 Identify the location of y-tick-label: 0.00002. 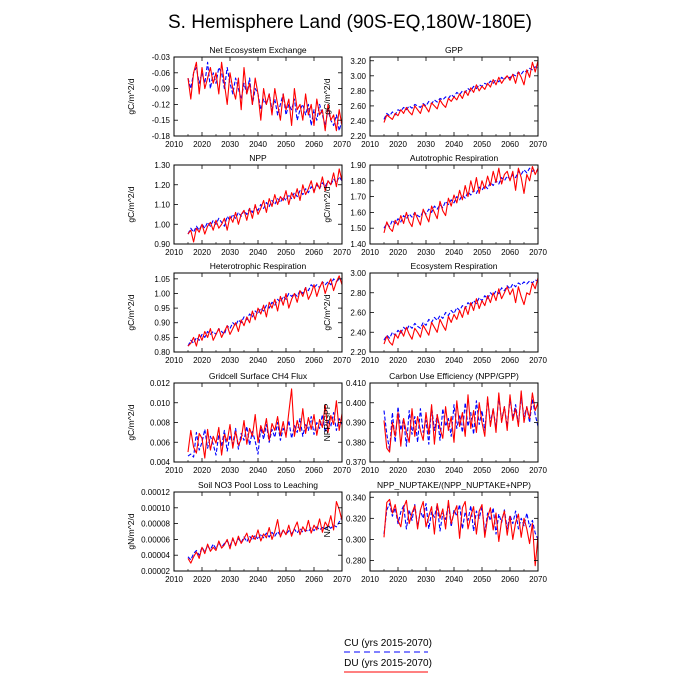
(155, 571).